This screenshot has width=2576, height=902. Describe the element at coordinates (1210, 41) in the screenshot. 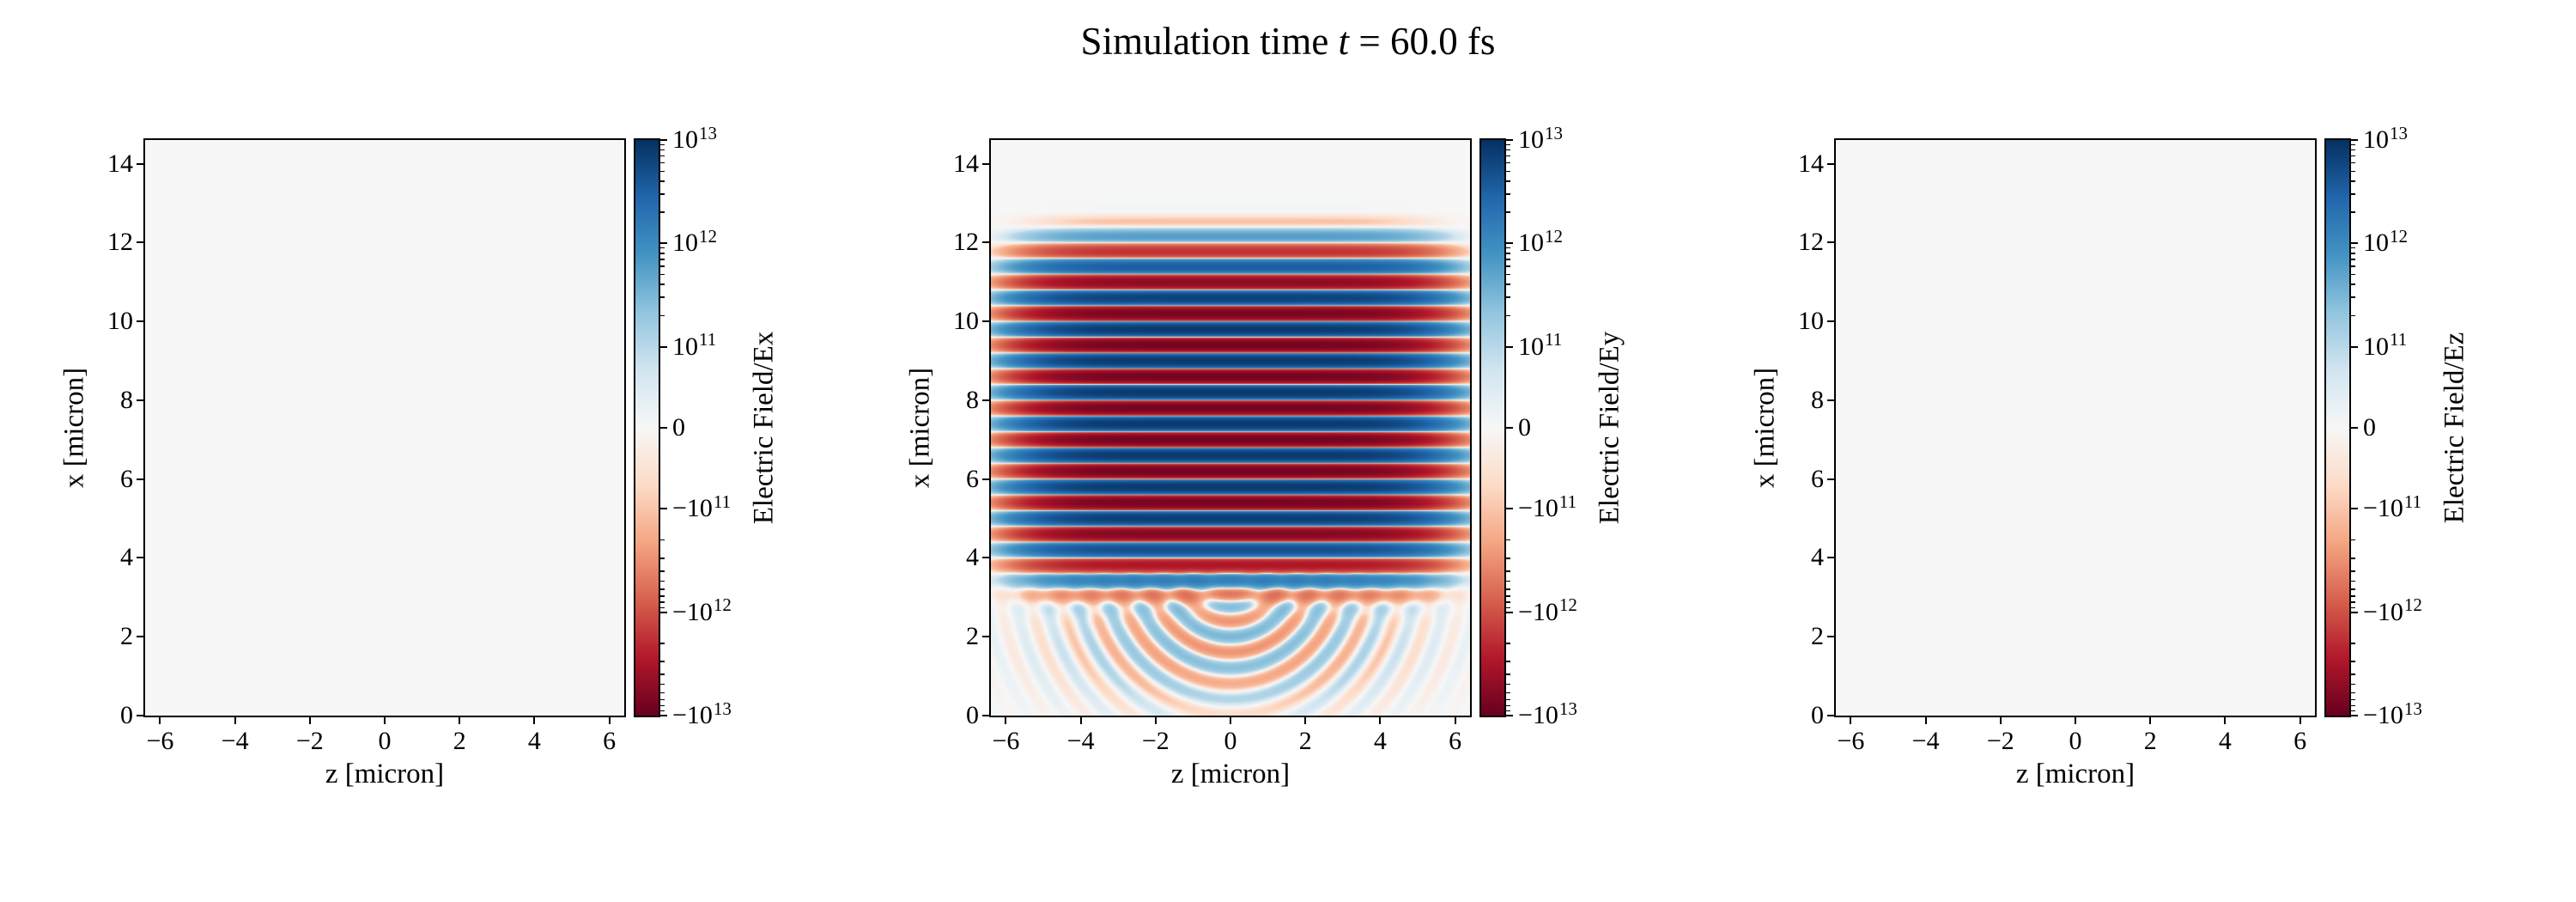

I see `title-prefix: Simulation time` at that location.